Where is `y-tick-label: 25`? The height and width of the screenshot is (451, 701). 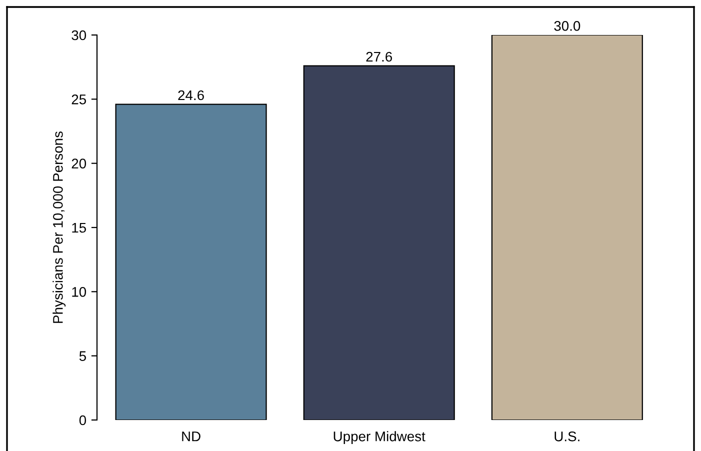
y-tick-label: 25 is located at coordinates (79, 99).